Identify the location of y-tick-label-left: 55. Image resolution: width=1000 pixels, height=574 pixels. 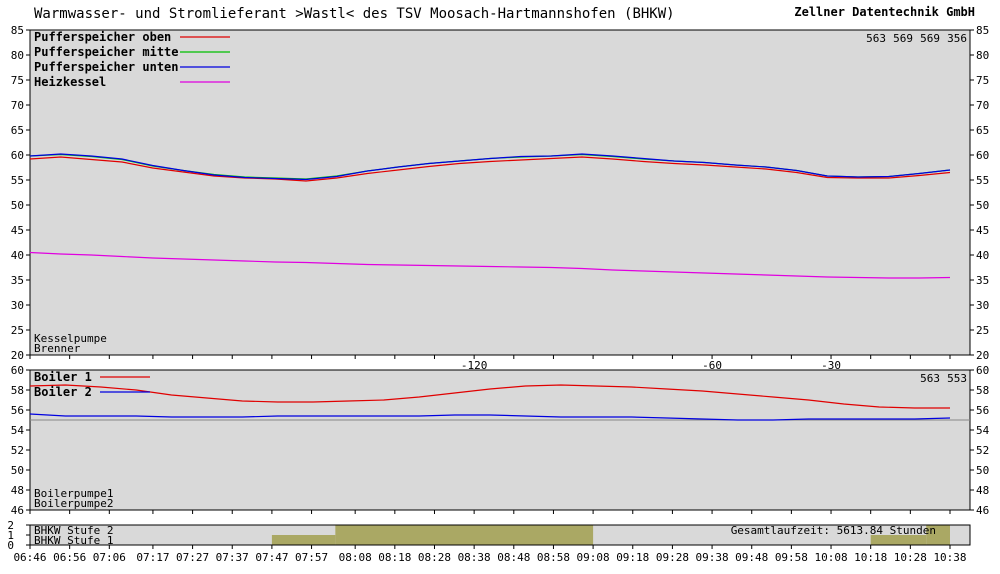
(17, 180).